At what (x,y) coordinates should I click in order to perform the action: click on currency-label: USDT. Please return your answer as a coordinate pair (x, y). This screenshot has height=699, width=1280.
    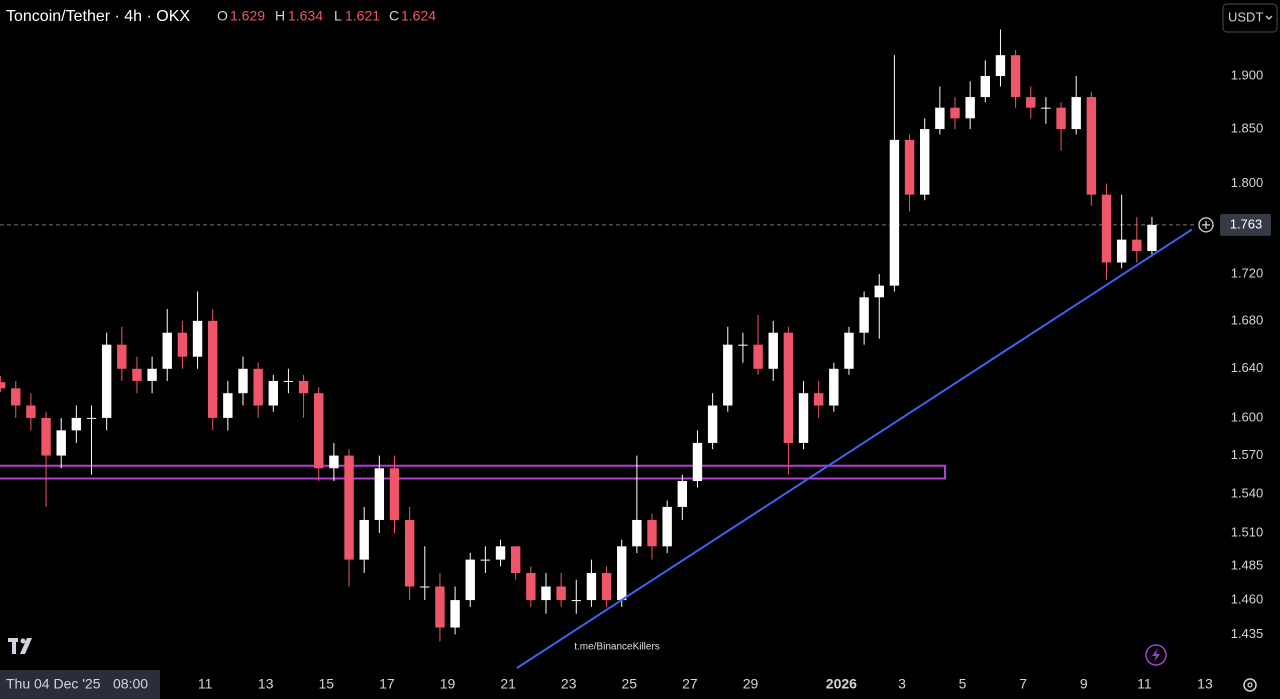
    Looking at the image, I should click on (1245, 16).